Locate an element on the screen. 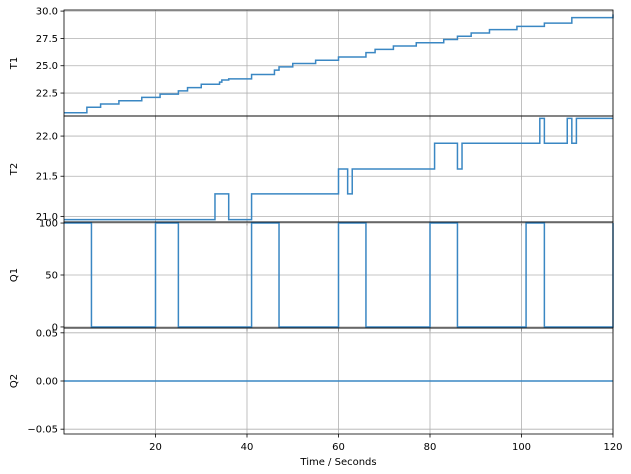 The height and width of the screenshot is (474, 631). y-tick-label: 27.5 is located at coordinates (47, 39).